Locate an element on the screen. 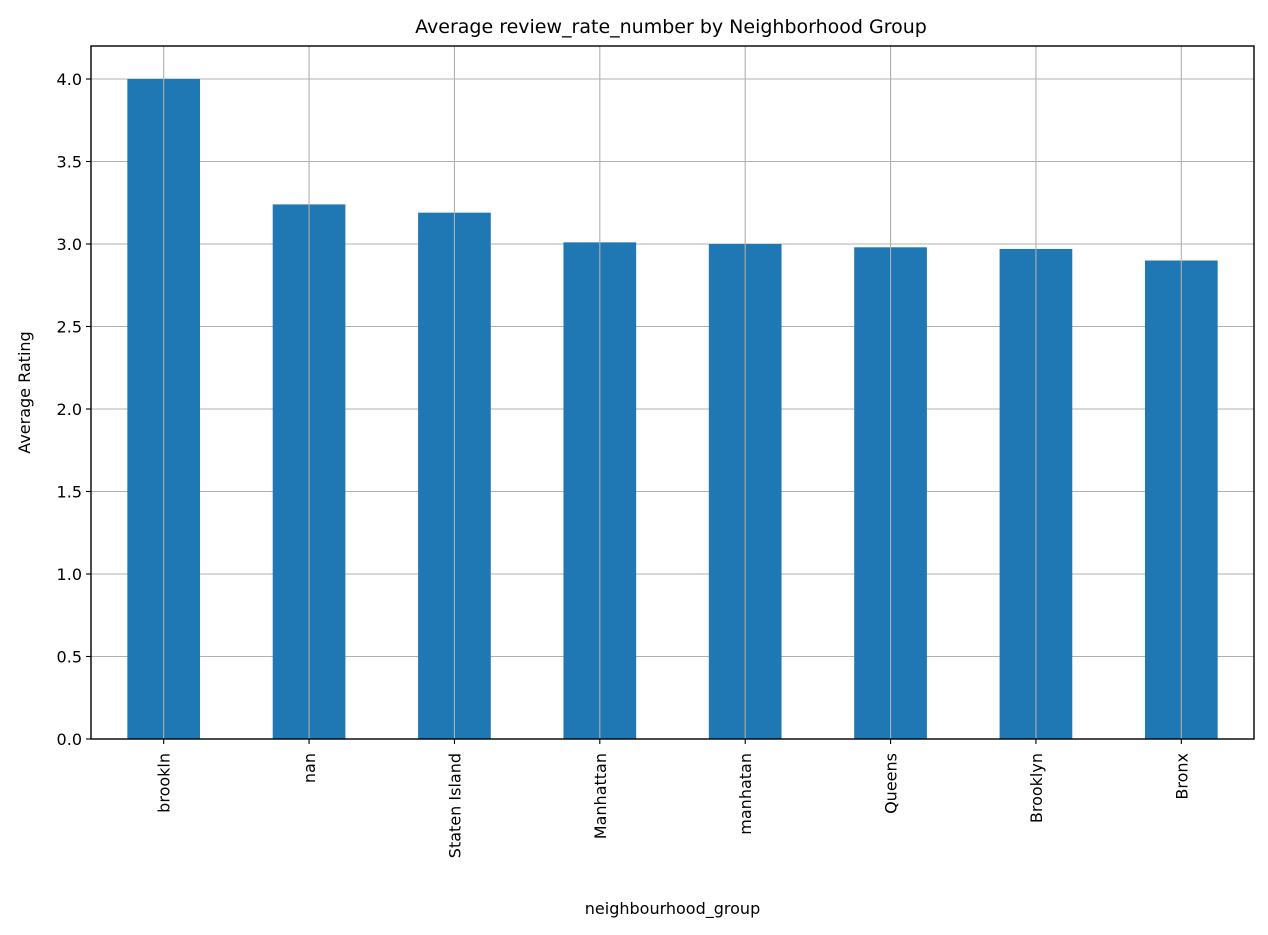 Image resolution: width=1268 pixels, height=935 pixels. x-tick-label: Bronx is located at coordinates (1181, 776).